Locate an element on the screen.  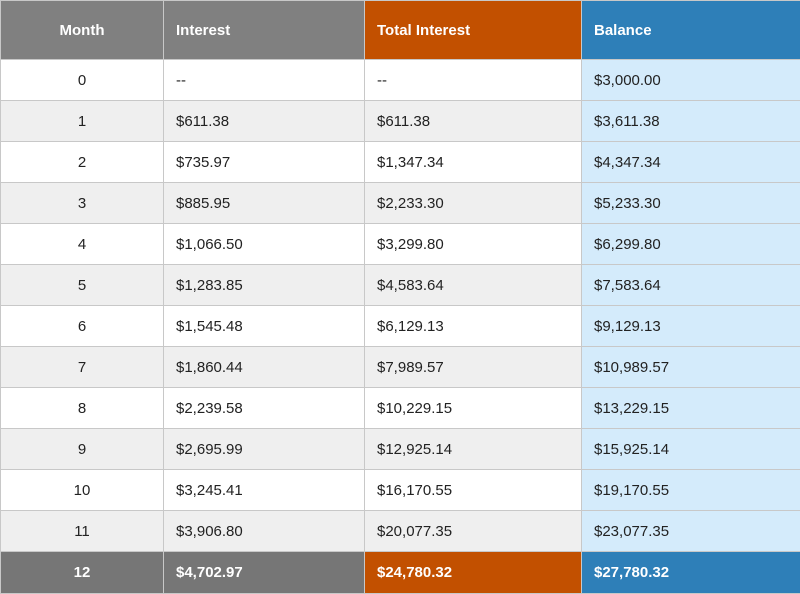
balance-cell: $19,170.55 is located at coordinates (690, 490).